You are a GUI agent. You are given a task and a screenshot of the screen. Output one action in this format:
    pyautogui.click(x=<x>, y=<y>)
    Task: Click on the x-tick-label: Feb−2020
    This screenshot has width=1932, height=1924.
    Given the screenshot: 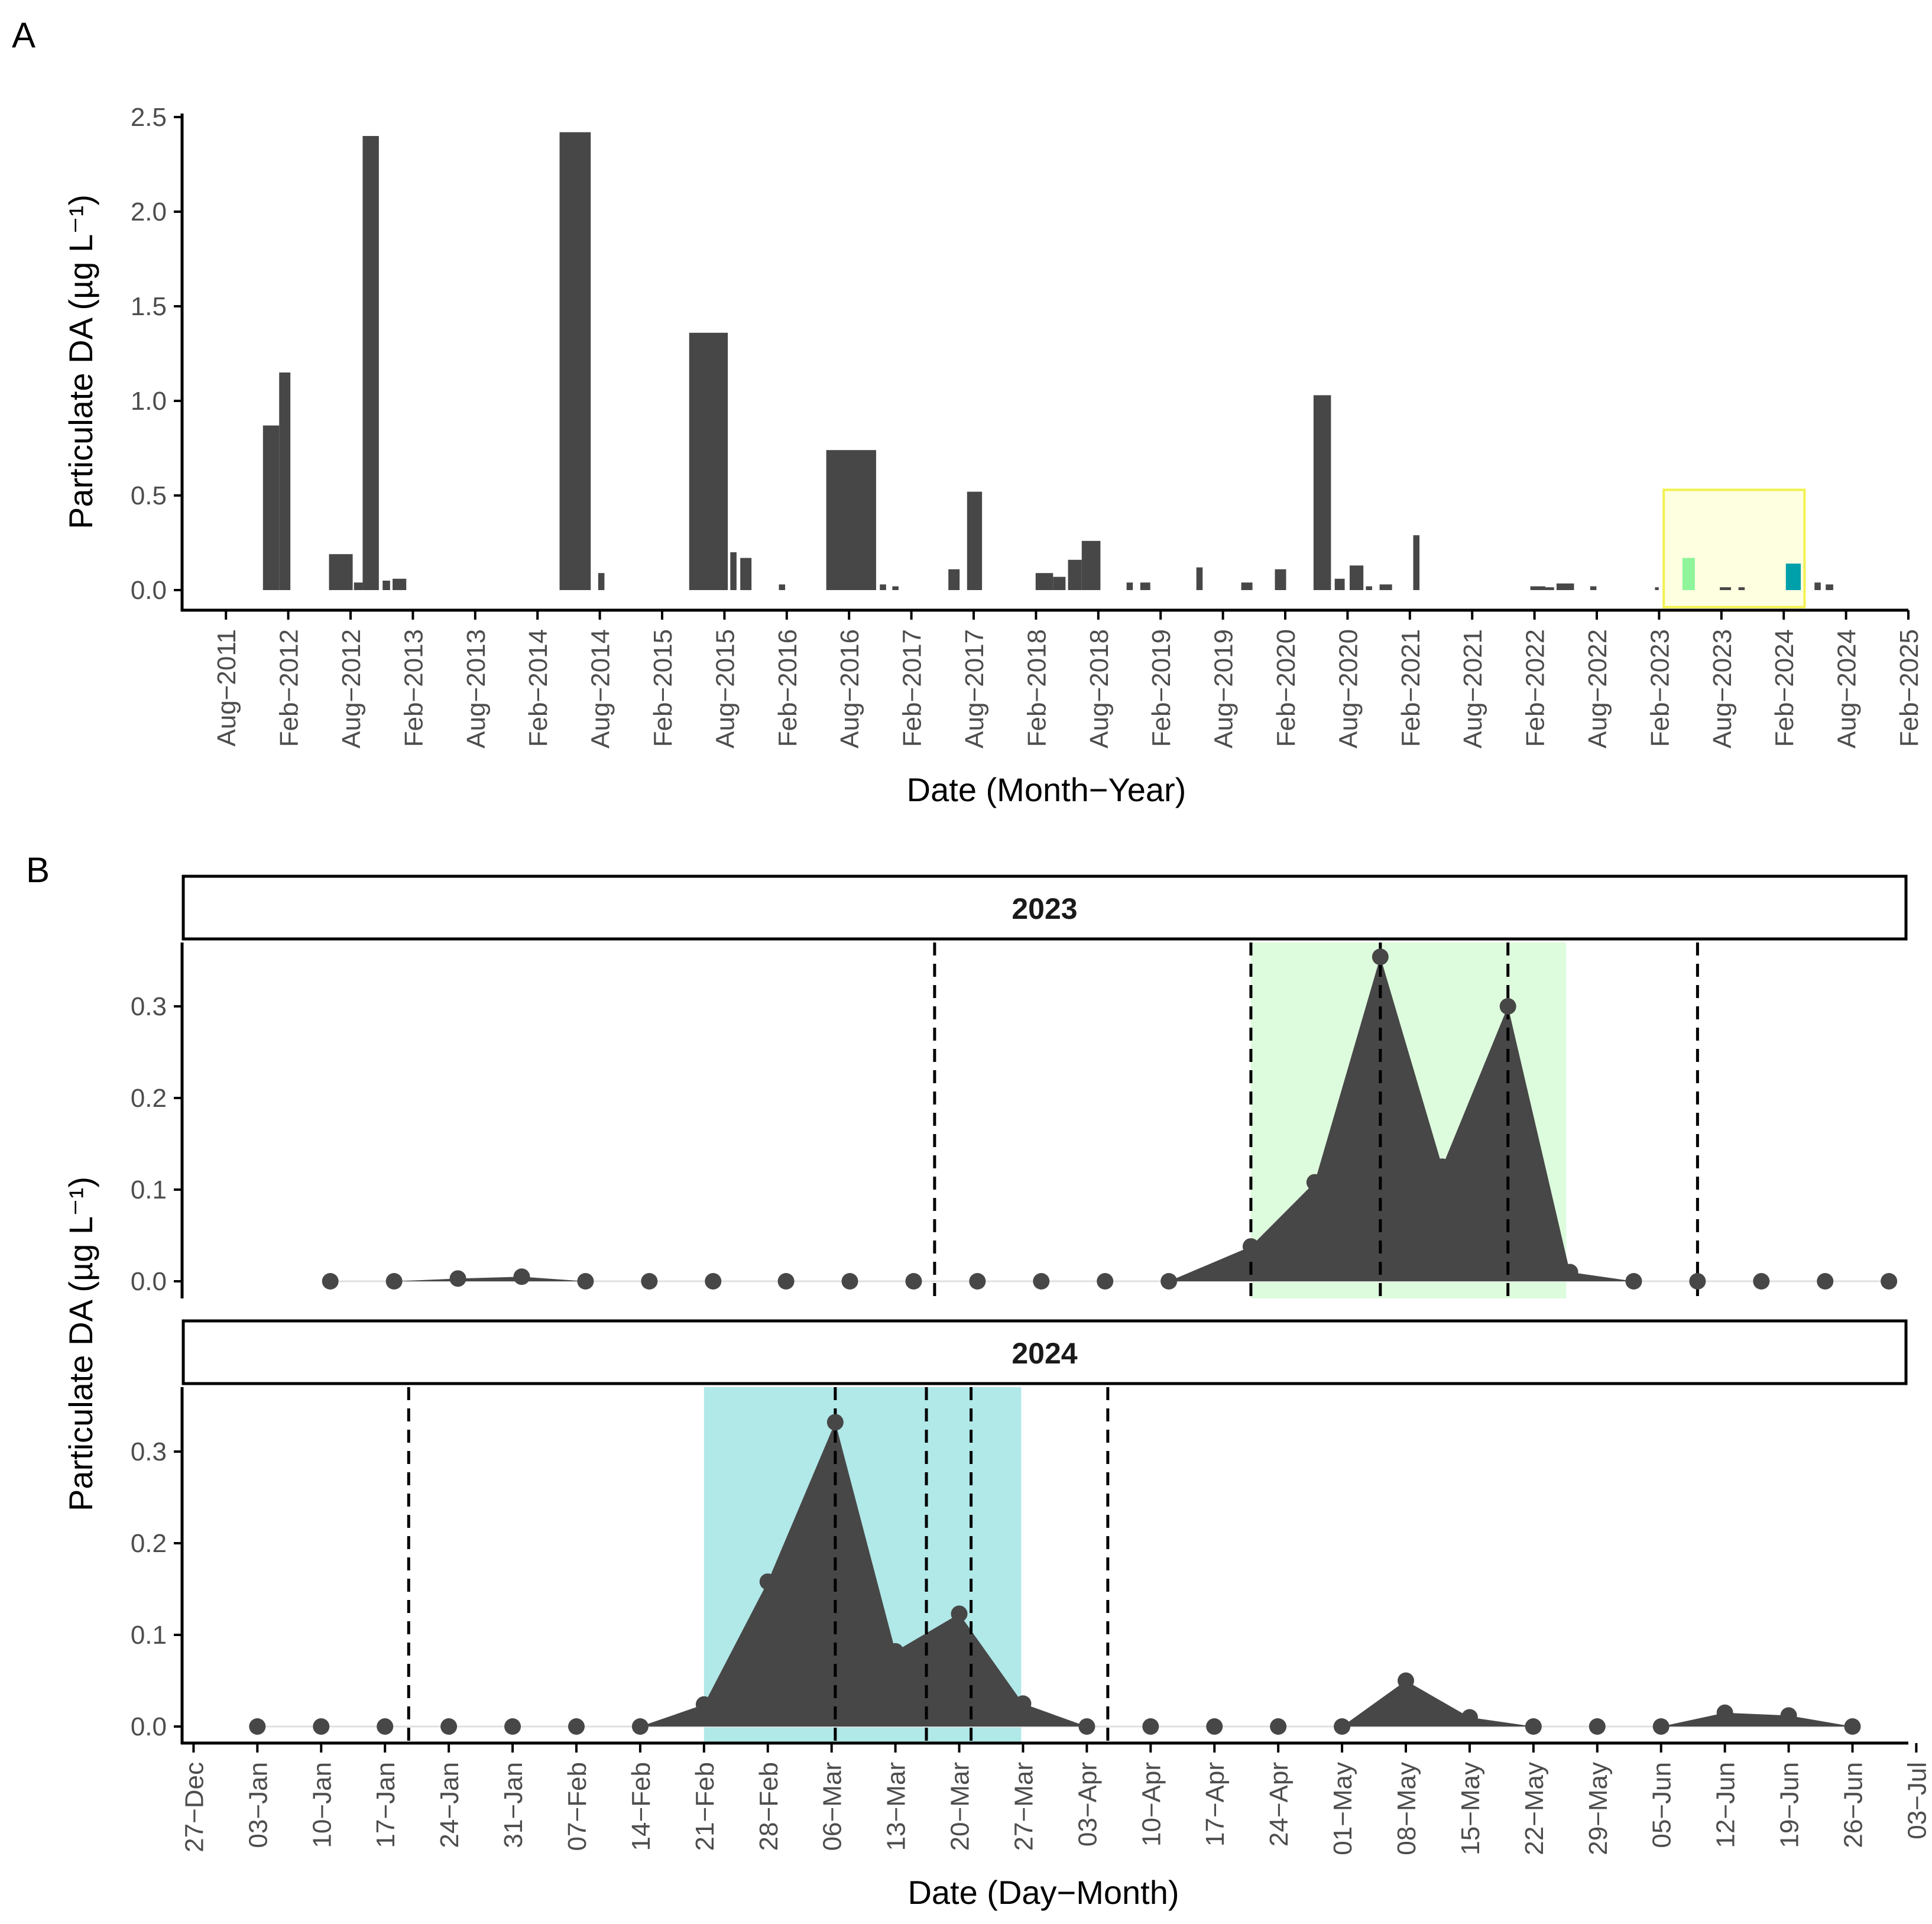 What is the action you would take?
    pyautogui.click(x=1286, y=688)
    